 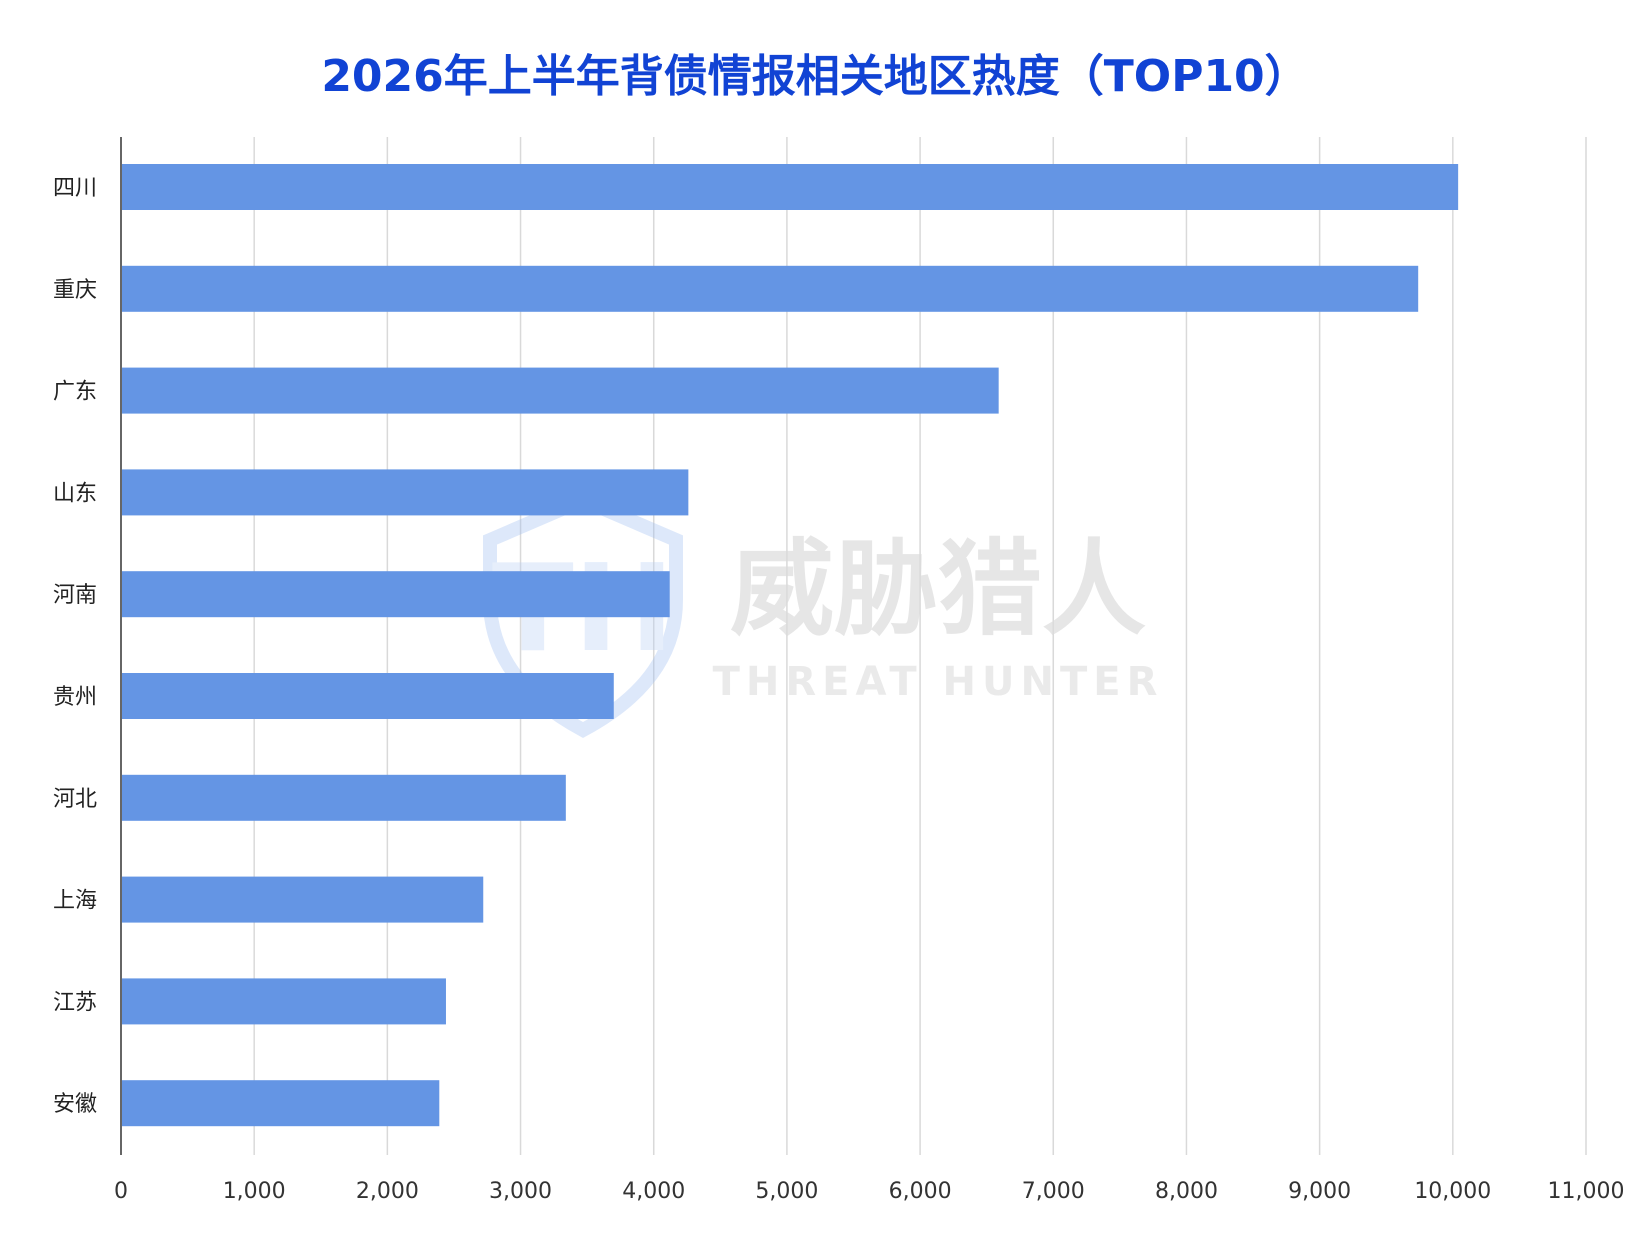 I want to click on category-label: 江苏, so click(x=75, y=1002).